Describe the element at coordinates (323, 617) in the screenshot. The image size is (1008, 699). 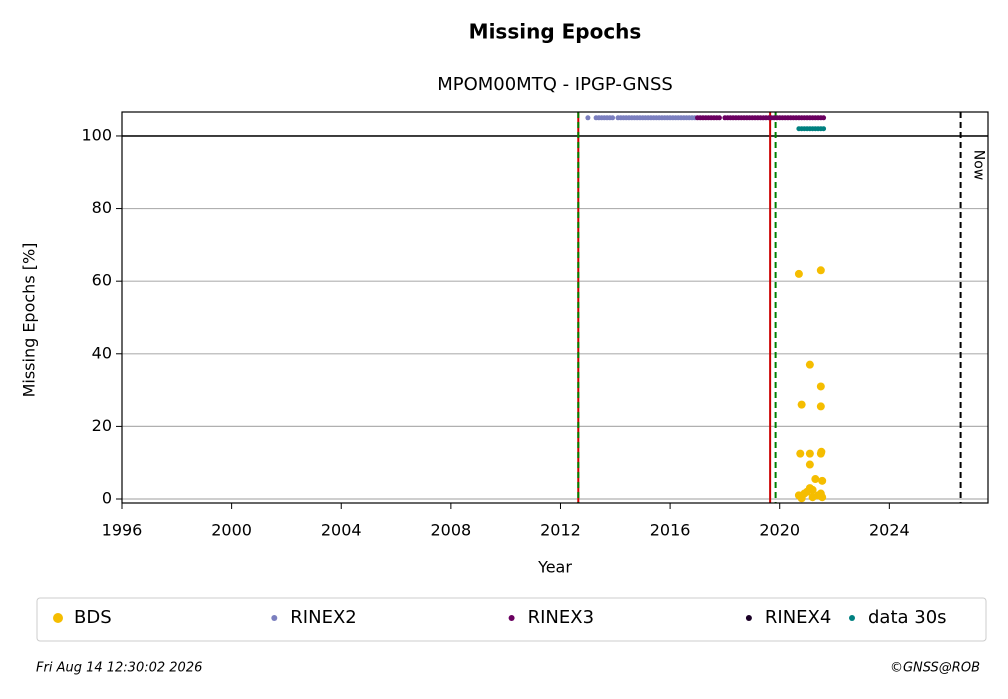
I see `legend-label: RINEX2` at that location.